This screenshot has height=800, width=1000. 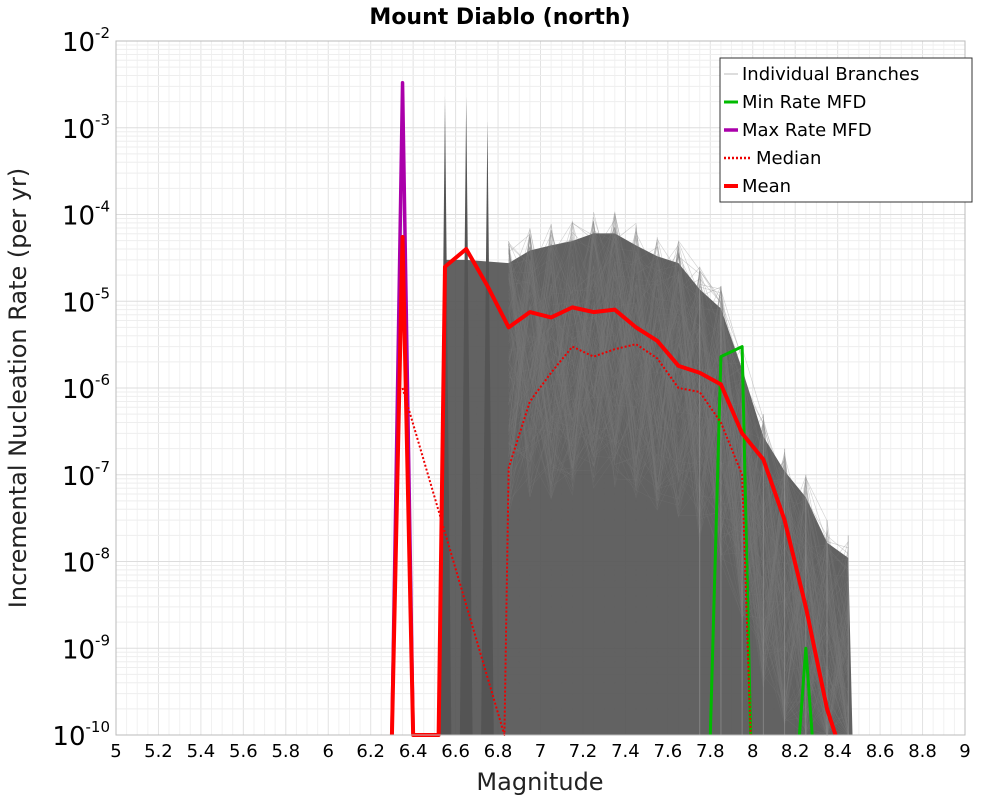 I want to click on x-tick-label: 7.8, so click(x=710, y=751).